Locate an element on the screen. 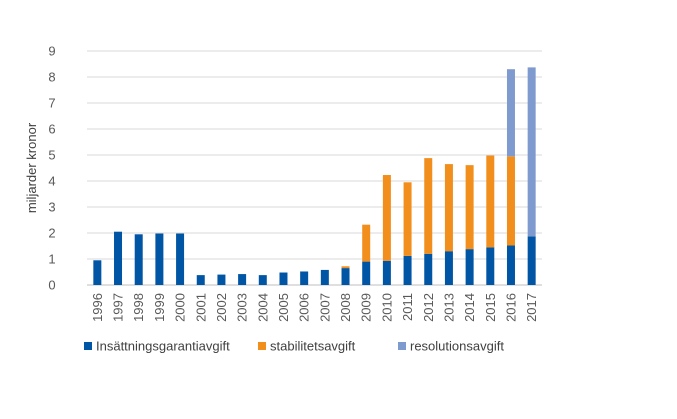 The width and height of the screenshot is (677, 419). bar-insättningsgarantiavgift-2013 is located at coordinates (448, 268).